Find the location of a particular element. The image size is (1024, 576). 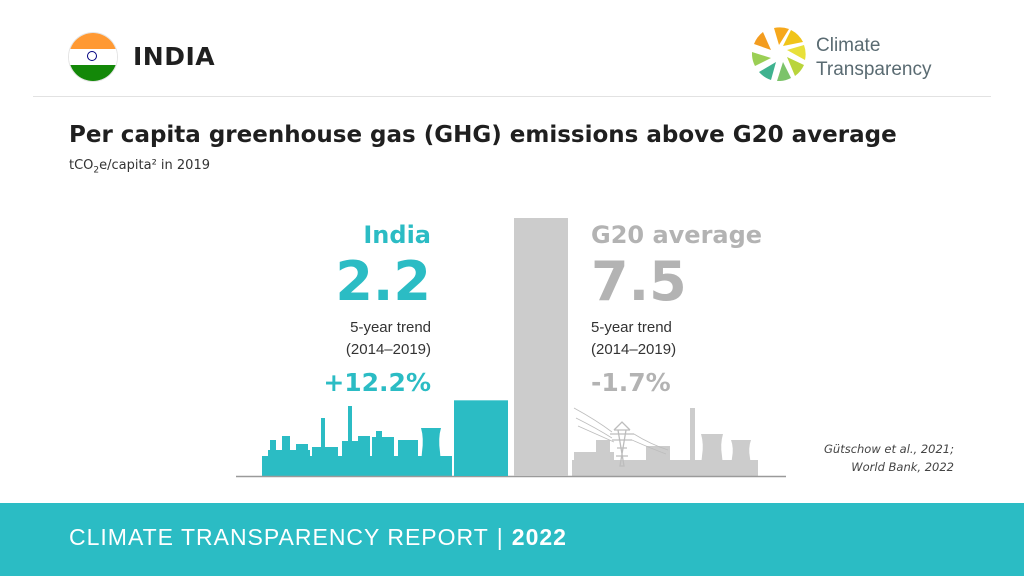

unit-suffix: e/capita² in 2019 is located at coordinates (154, 165).